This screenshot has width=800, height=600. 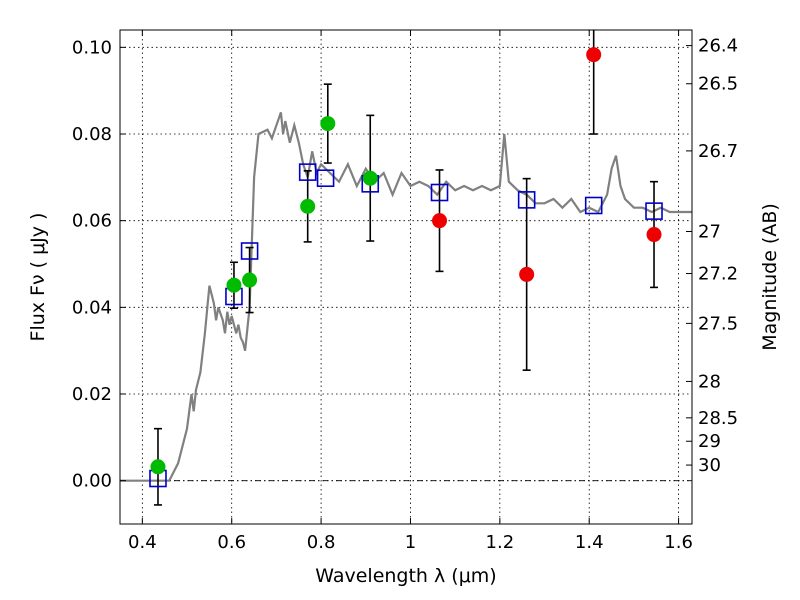 What do you see at coordinates (678, 542) in the screenshot?
I see `x-tick-label-6: 1.6` at bounding box center [678, 542].